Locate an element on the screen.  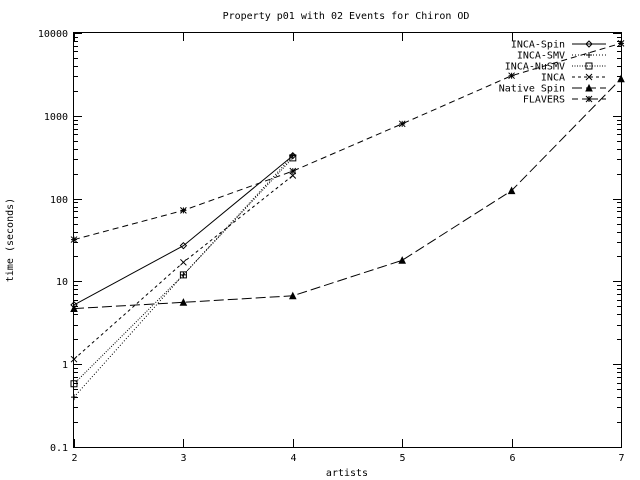
series-line-inca is located at coordinates (183, 267).